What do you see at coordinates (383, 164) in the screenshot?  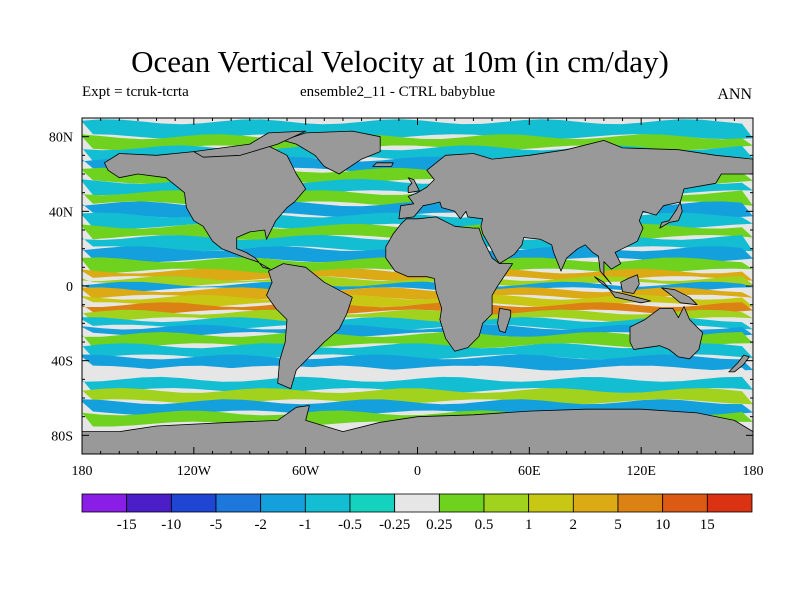 I see `land-iceland` at bounding box center [383, 164].